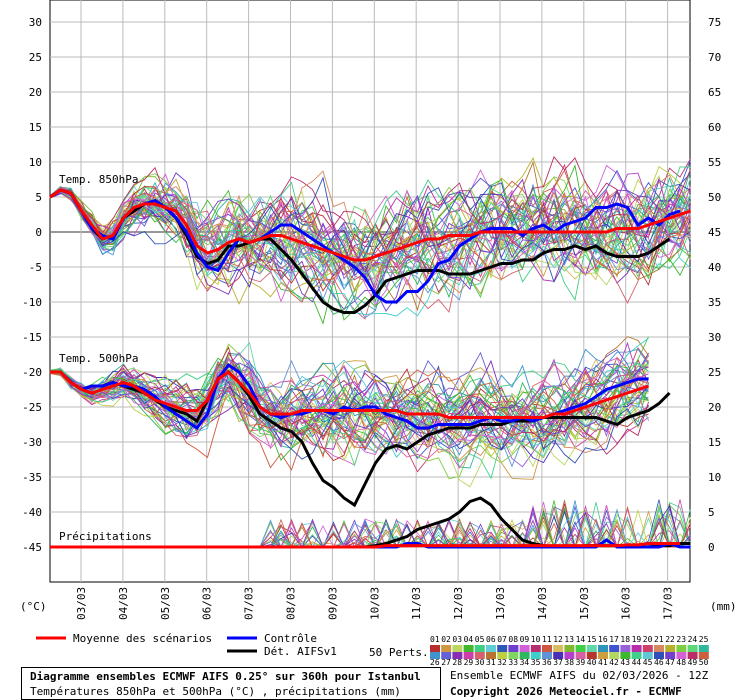  What do you see at coordinates (416, 603) in the screenshot?
I see `x-tick-label: 11/03` at bounding box center [416, 603].